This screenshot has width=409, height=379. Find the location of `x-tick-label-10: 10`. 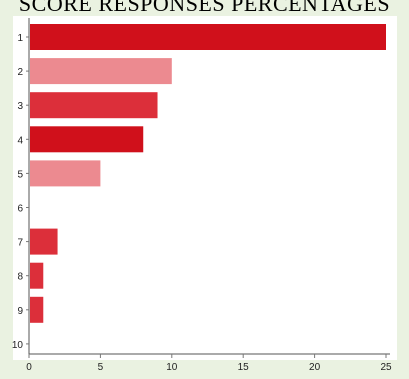

x-tick-label-10: 10 is located at coordinates (172, 367).